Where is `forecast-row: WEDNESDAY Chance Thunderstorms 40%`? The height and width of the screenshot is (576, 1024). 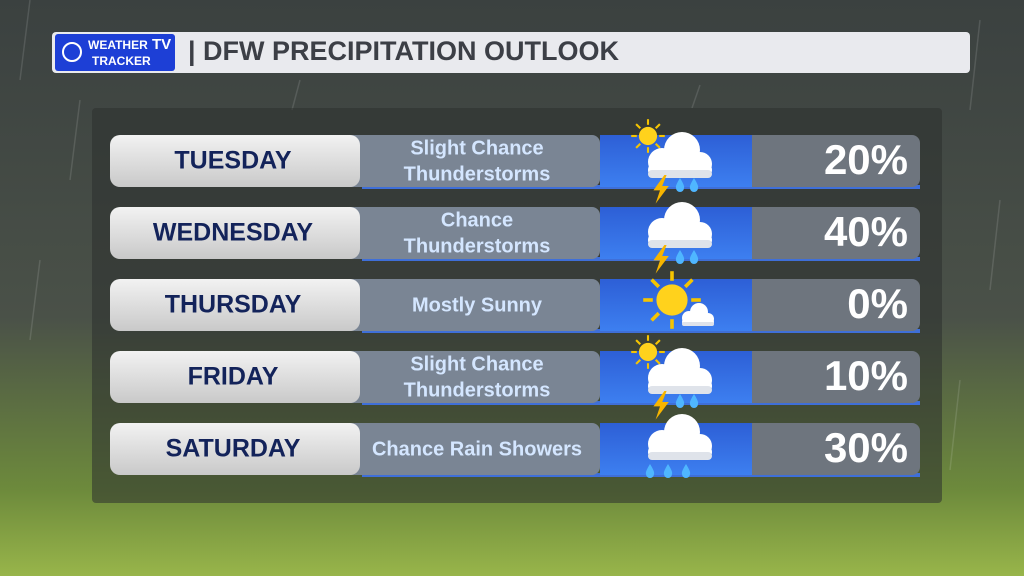 forecast-row: WEDNESDAY Chance Thunderstorms 40% is located at coordinates (515, 234).